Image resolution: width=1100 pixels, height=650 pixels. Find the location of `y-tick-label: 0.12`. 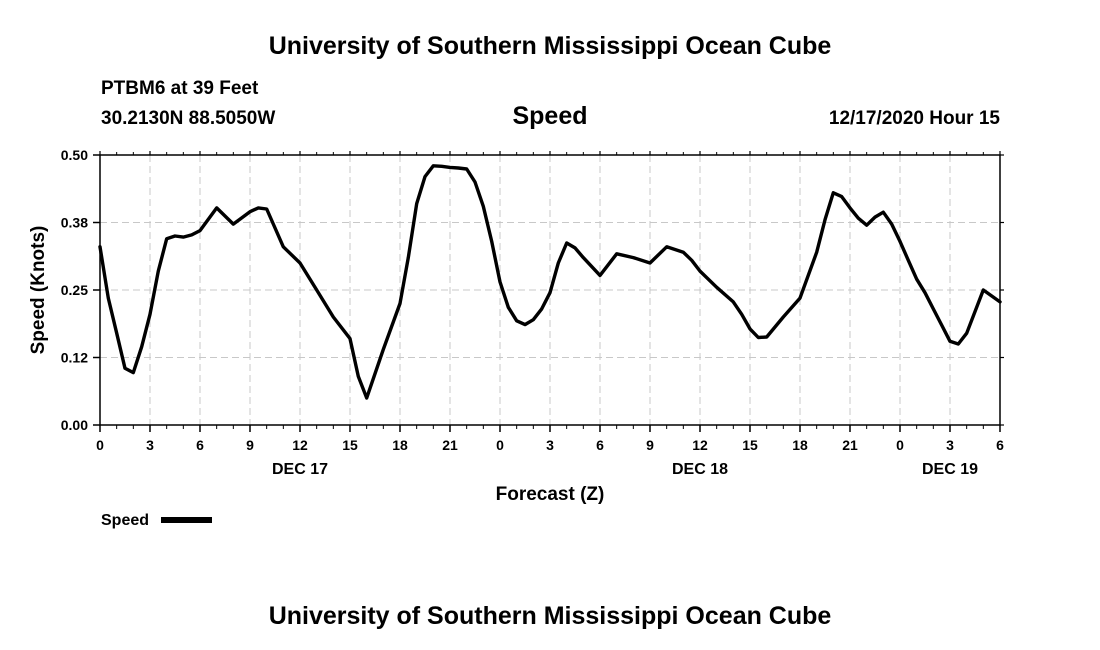

y-tick-label: 0.12 is located at coordinates (74, 358).